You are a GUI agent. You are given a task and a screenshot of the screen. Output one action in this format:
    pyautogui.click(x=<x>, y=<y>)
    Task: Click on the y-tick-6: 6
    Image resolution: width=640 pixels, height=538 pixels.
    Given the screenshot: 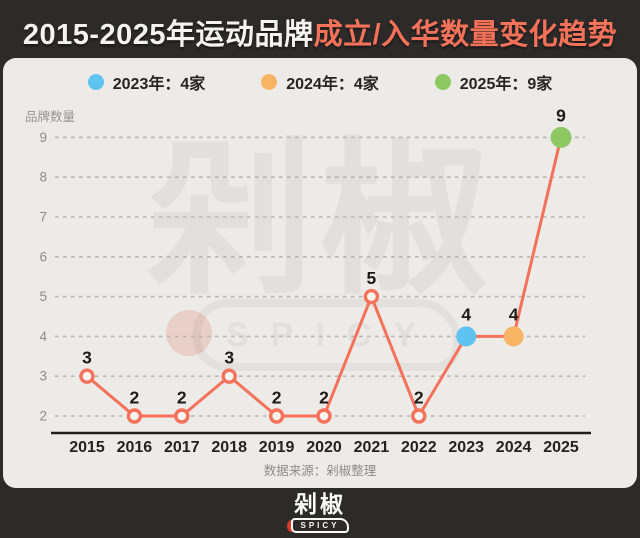 What is the action you would take?
    pyautogui.click(x=43, y=256)
    